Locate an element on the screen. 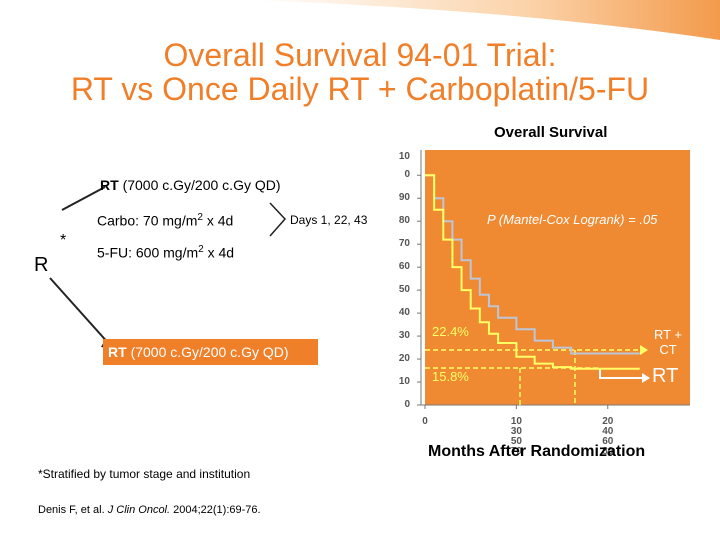 This screenshot has height=540, width=720. text: 5-FU: 600 mg/m is located at coordinates (148, 252).